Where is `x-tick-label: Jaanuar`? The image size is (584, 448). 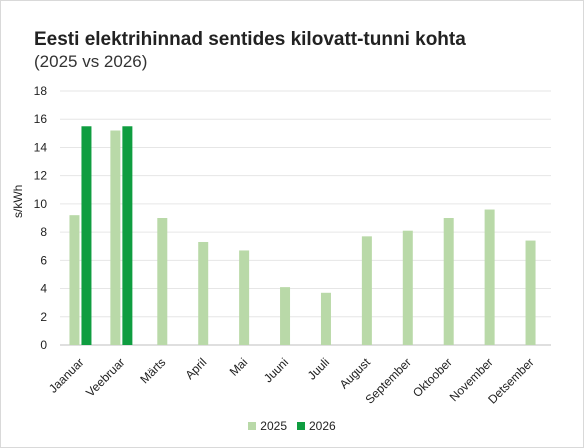 x-tick-label: Jaanuar is located at coordinates (66, 375).